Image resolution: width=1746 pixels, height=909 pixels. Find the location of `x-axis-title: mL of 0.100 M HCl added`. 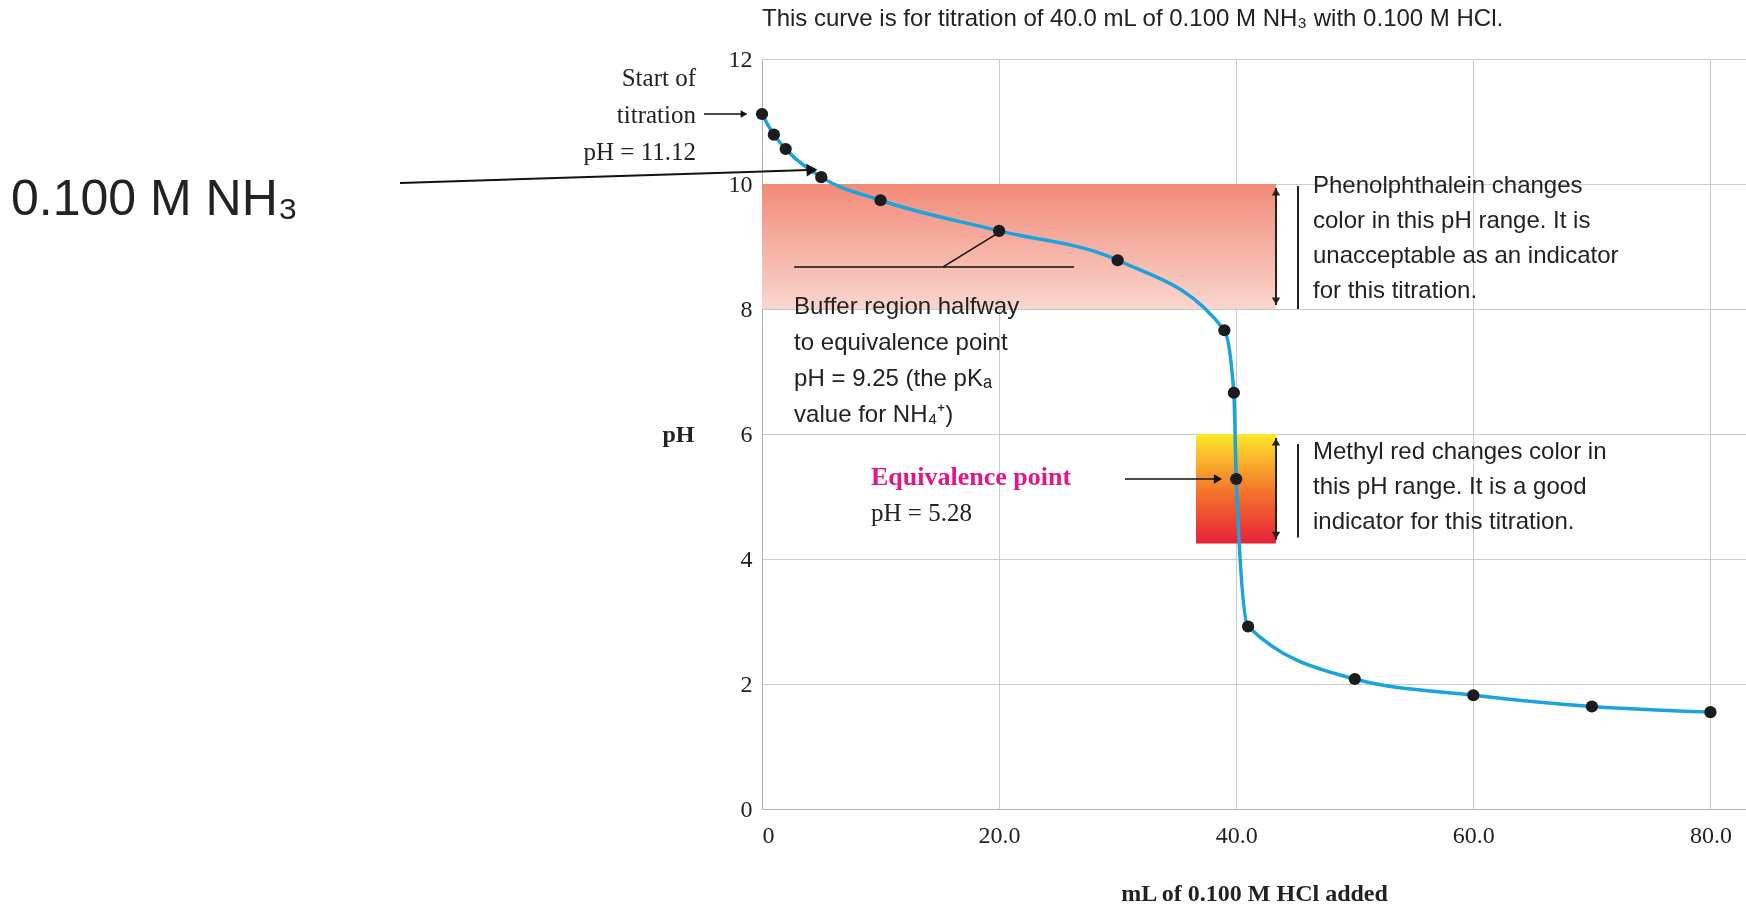

x-axis-title: mL of 0.100 M HCl added is located at coordinates (1255, 892).